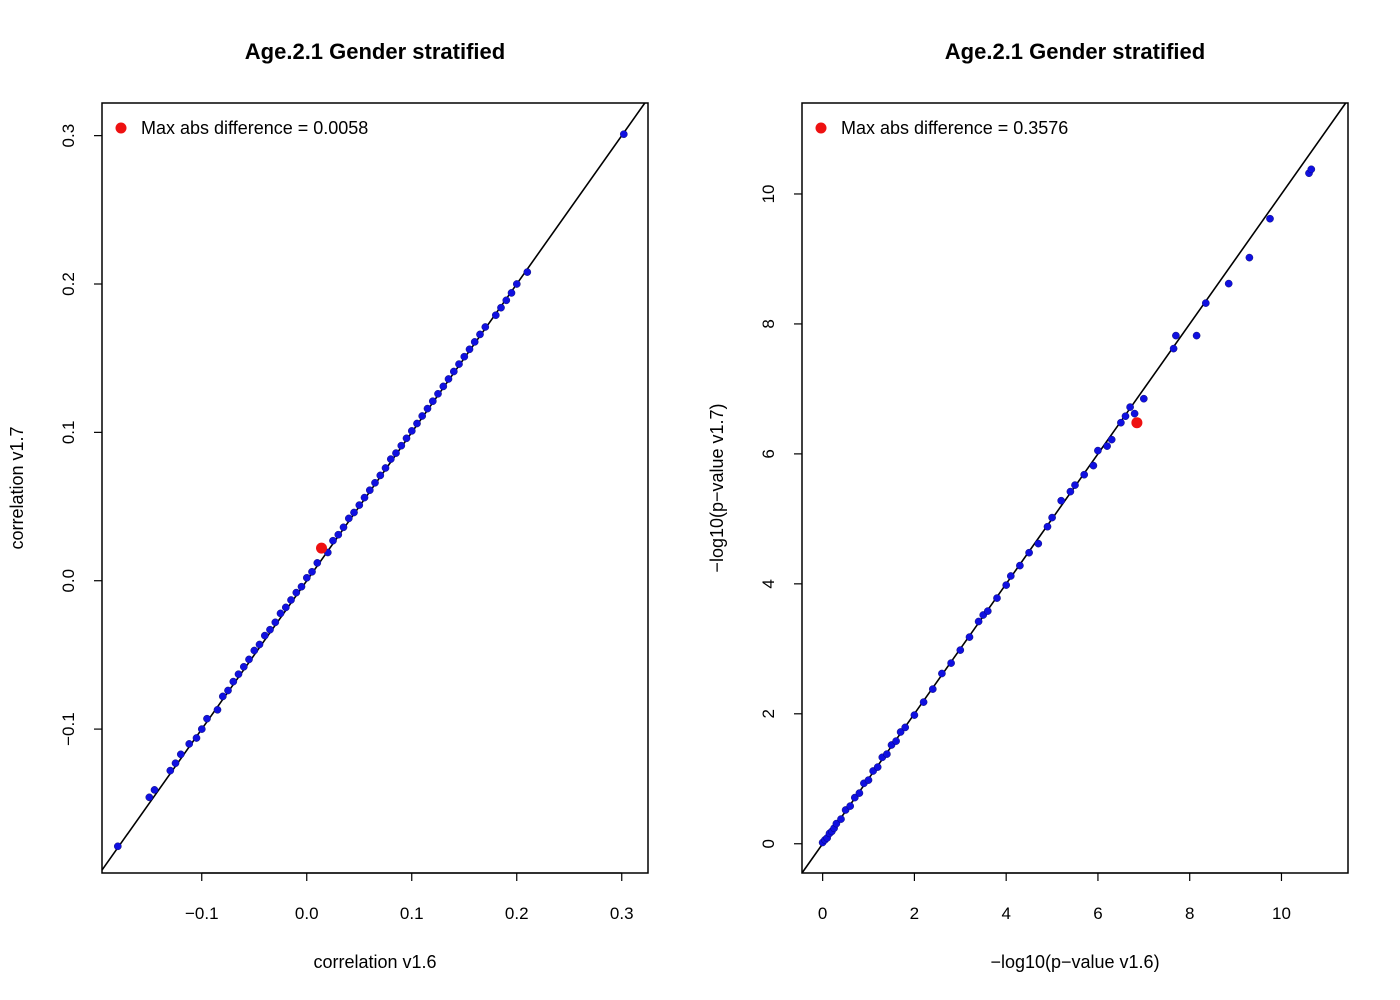 The image size is (1400, 1000). I want to click on y-tick-label: 0, so click(768, 843).